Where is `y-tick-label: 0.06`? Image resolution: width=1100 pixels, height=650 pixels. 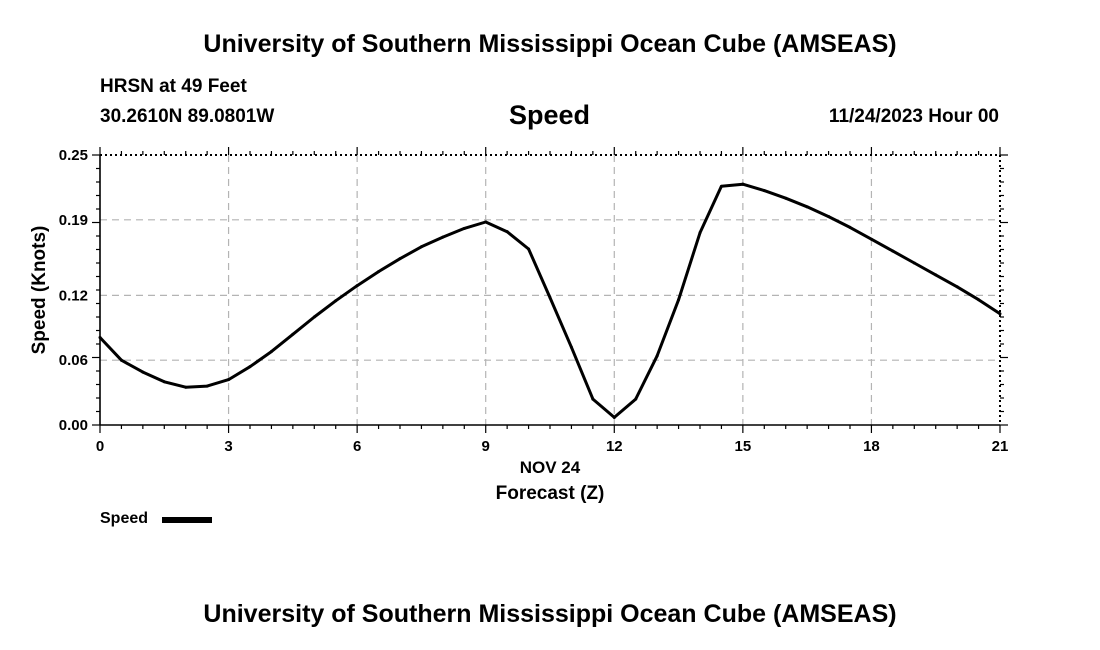
y-tick-label: 0.06 is located at coordinates (73, 360).